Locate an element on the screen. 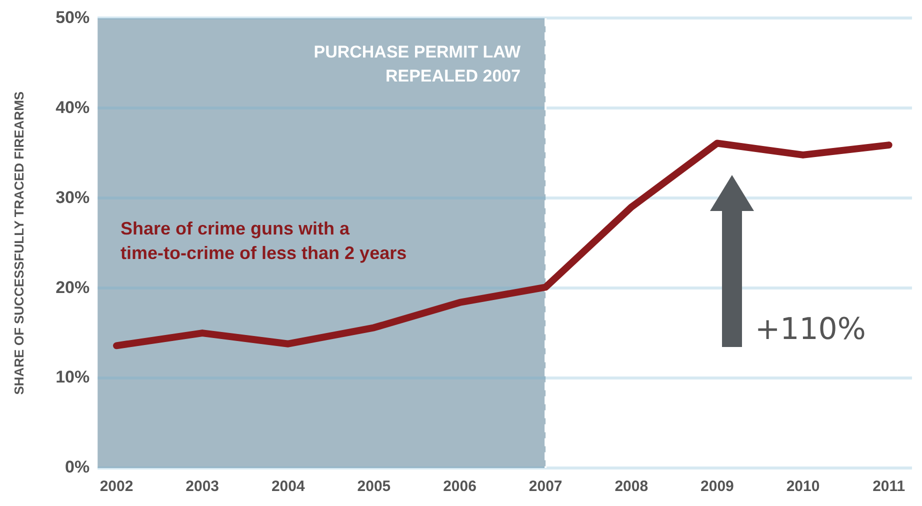  x-tick-label: 2004 is located at coordinates (288, 487).